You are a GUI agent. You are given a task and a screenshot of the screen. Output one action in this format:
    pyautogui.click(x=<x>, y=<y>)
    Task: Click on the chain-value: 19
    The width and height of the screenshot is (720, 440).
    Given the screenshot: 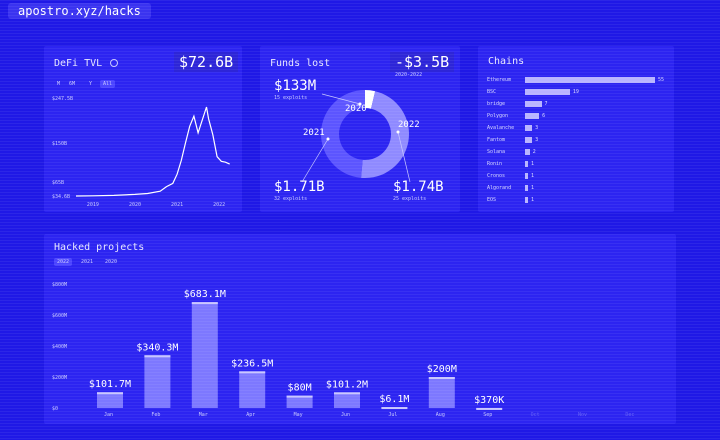 What is the action you would take?
    pyautogui.click(x=575, y=92)
    